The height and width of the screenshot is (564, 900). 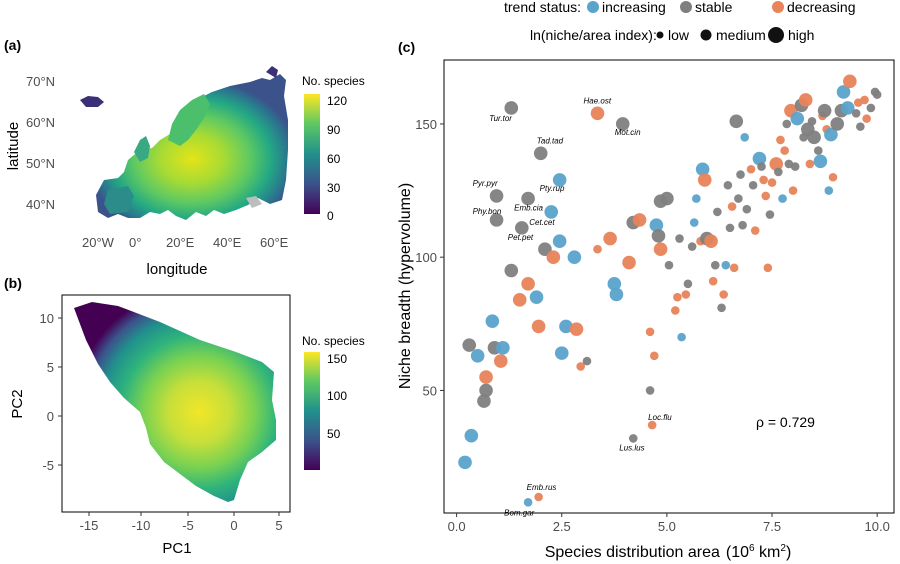 What do you see at coordinates (13, 146) in the screenshot?
I see `map-y-axis-title: latitude` at bounding box center [13, 146].